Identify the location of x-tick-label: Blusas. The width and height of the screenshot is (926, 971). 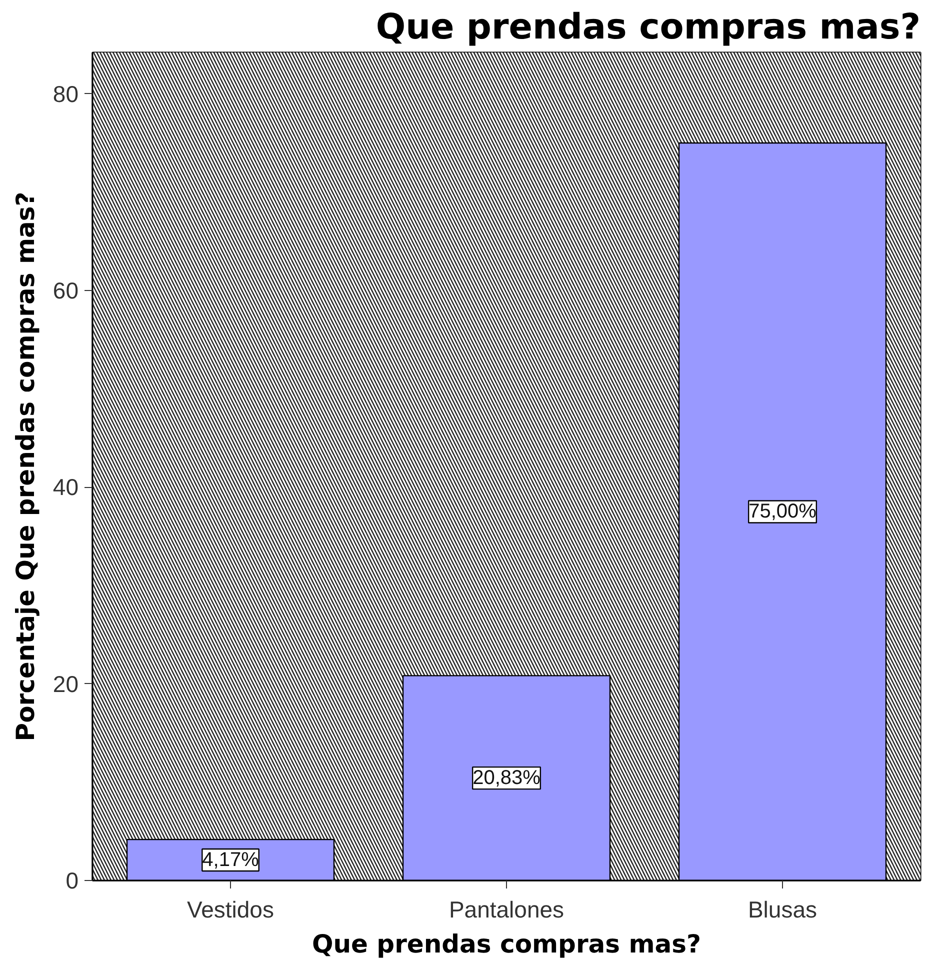
(783, 909).